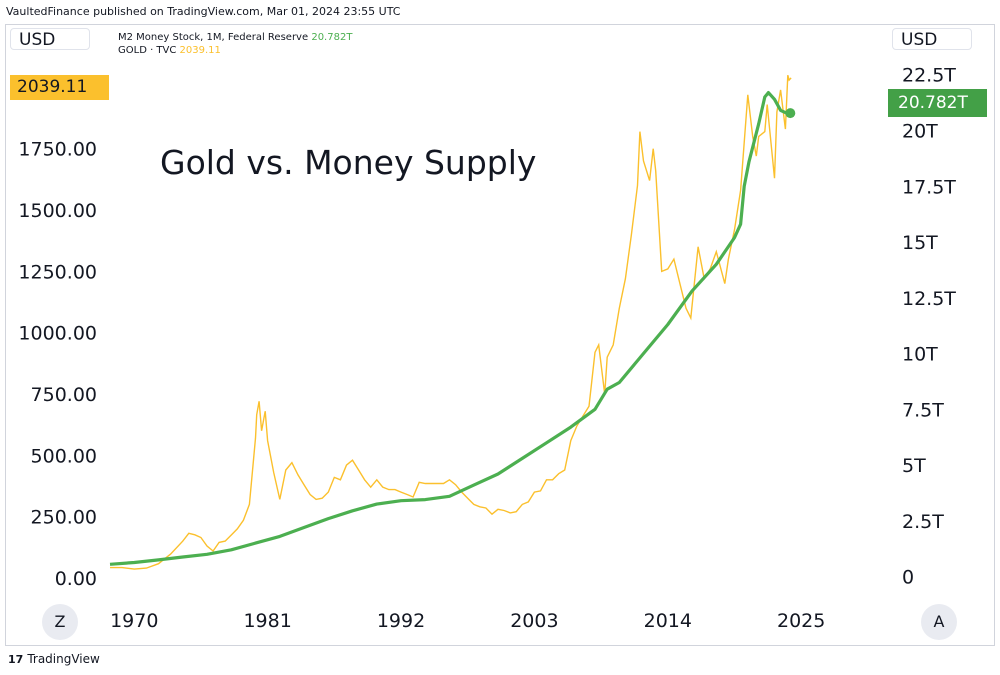  I want to click on x-axis-tick: 2003, so click(534, 621).